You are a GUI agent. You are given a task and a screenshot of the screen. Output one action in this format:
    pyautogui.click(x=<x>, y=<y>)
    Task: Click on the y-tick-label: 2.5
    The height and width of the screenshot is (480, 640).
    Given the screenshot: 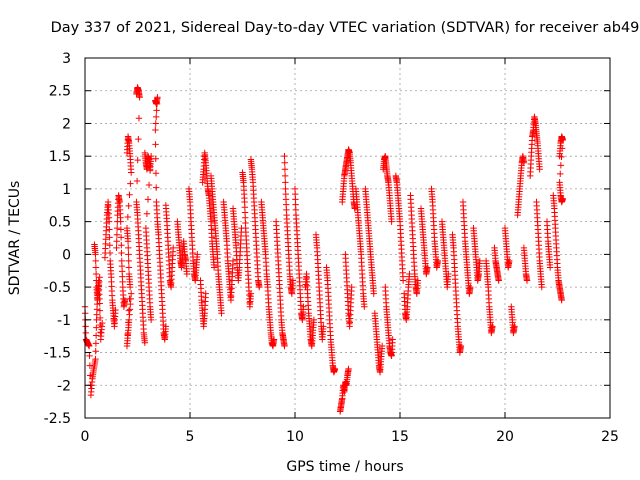 What is the action you would take?
    pyautogui.click(x=60, y=92)
    